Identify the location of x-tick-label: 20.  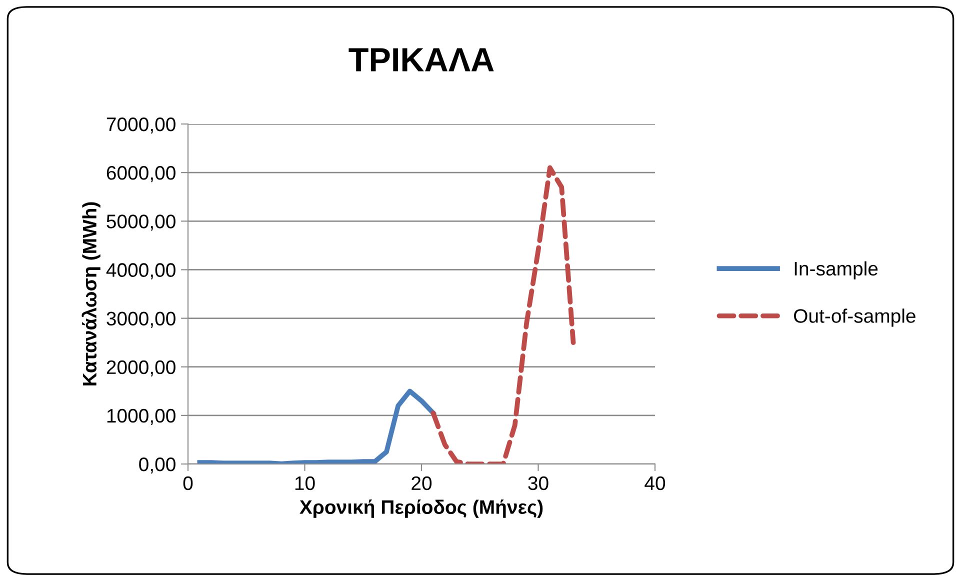
(422, 483).